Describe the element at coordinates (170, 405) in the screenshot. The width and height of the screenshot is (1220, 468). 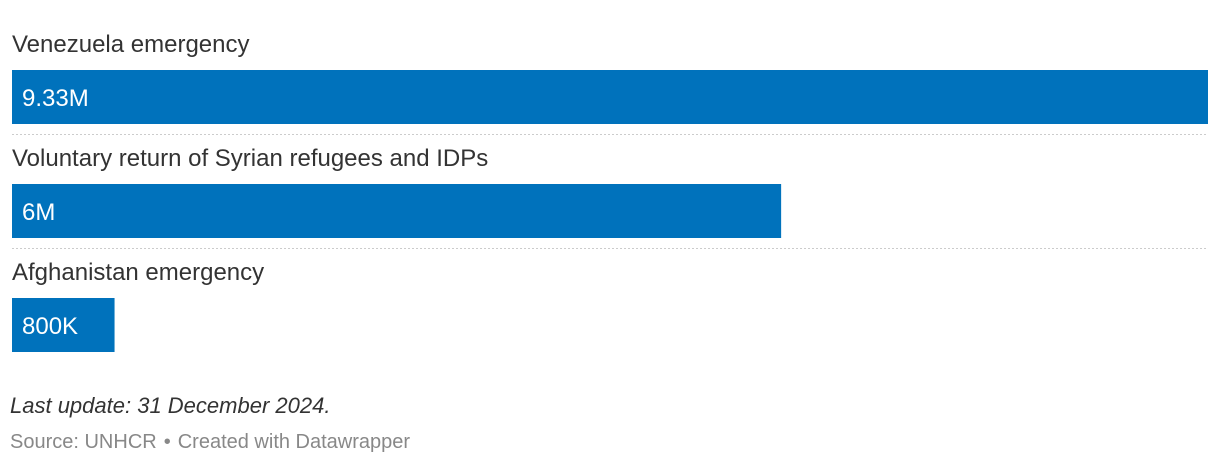
I see `update-note: Last update: 31 December 2024.` at that location.